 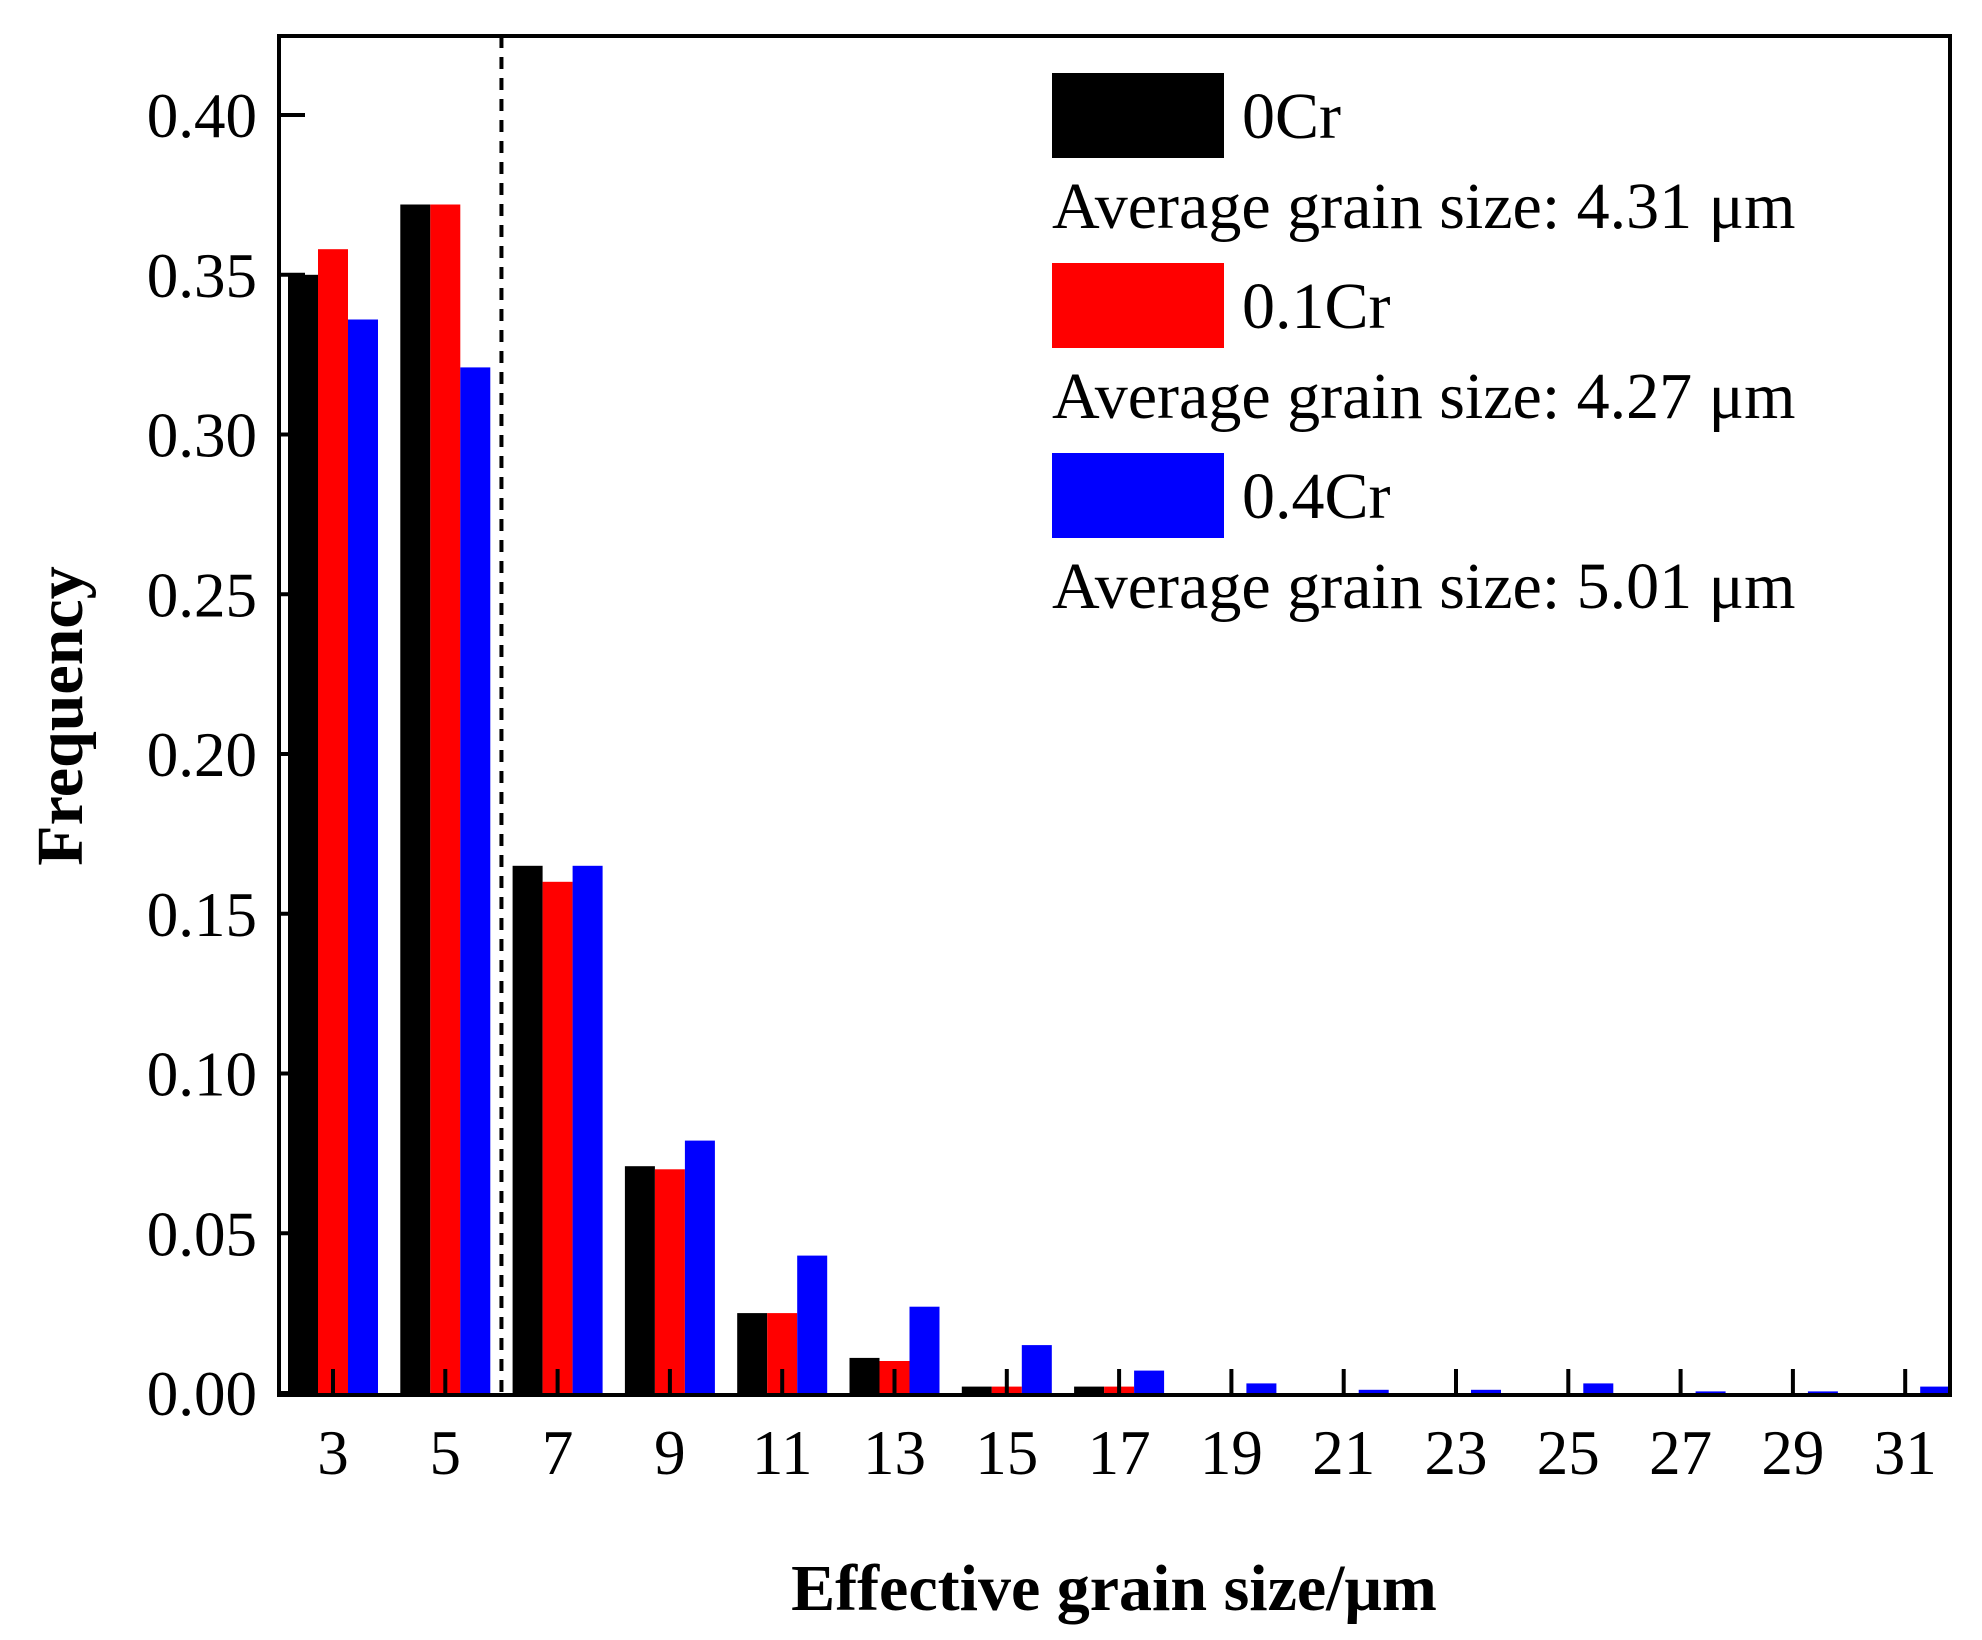 What do you see at coordinates (1568, 1453) in the screenshot?
I see `x-tick-label-25: 25` at bounding box center [1568, 1453].